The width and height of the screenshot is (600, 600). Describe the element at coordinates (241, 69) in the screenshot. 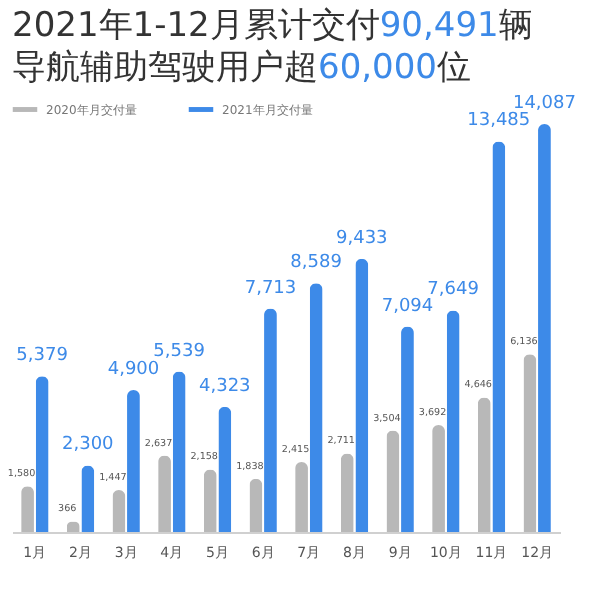

I see `chart-subtitle: 导航辅助驾驶用户超60,000位` at that location.